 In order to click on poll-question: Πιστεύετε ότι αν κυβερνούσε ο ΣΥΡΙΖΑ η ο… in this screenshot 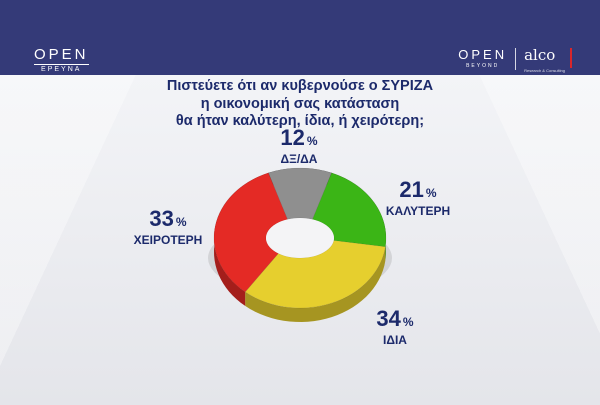, I will do `click(300, 103)`.